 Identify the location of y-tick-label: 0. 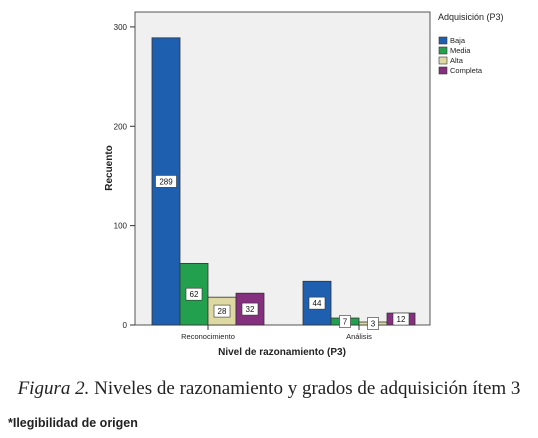
(125, 325).